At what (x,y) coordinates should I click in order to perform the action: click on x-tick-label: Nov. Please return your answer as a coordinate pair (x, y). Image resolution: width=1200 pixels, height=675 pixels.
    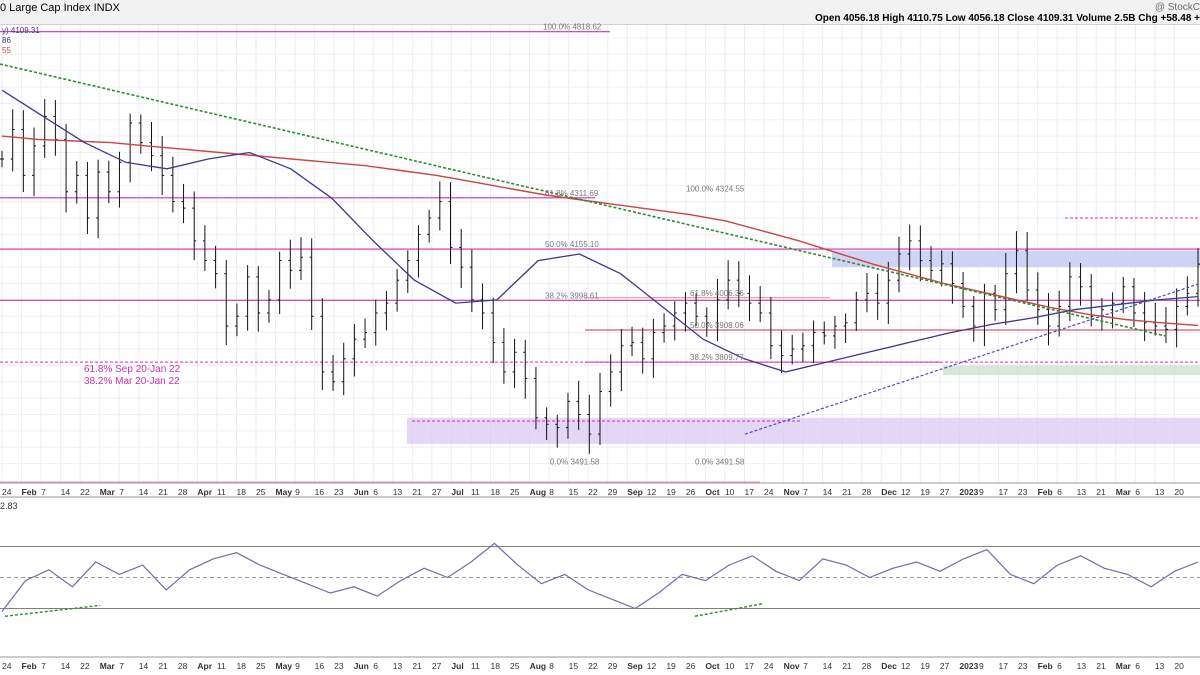
    Looking at the image, I should click on (792, 492).